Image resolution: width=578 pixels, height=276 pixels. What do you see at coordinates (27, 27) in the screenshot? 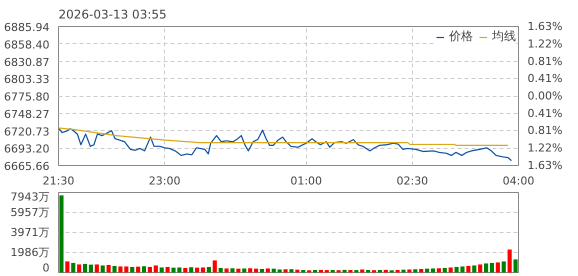
I see `y-tick-label: 6885.94` at bounding box center [27, 27].